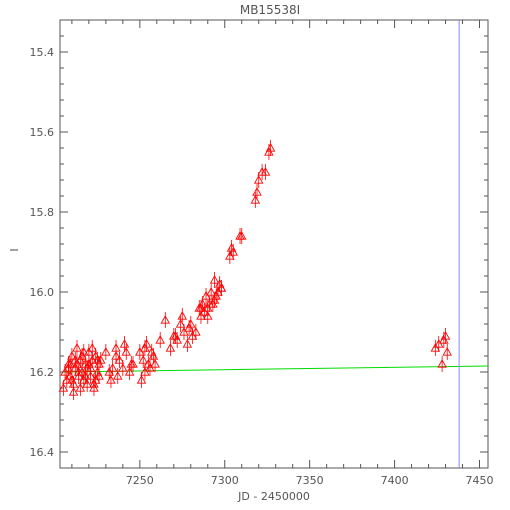 The height and width of the screenshot is (510, 510). I want to click on x-tick-label: 7250, so click(140, 480).